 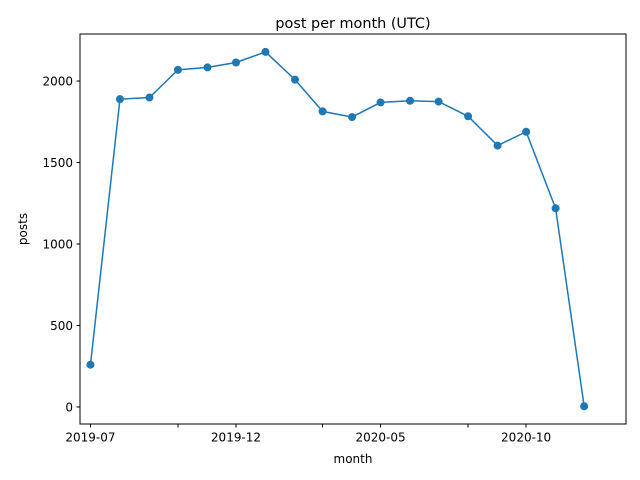 I want to click on y-tick-label: 0, so click(x=69, y=407).